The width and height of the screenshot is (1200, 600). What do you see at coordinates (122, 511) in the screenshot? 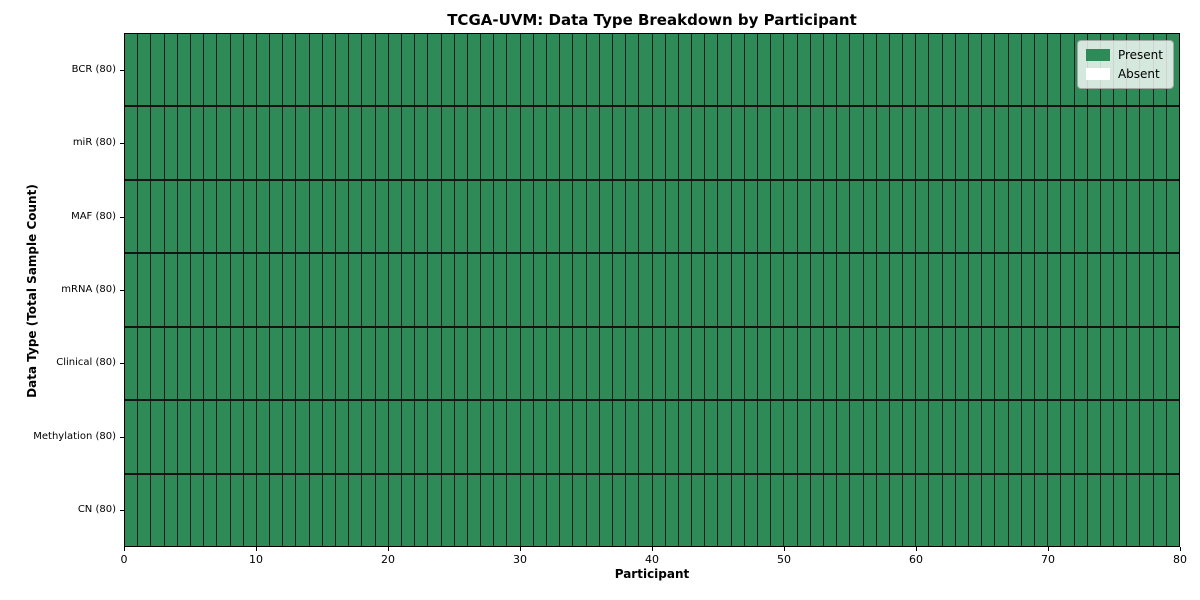
I see `y-tick-mark` at bounding box center [122, 511].